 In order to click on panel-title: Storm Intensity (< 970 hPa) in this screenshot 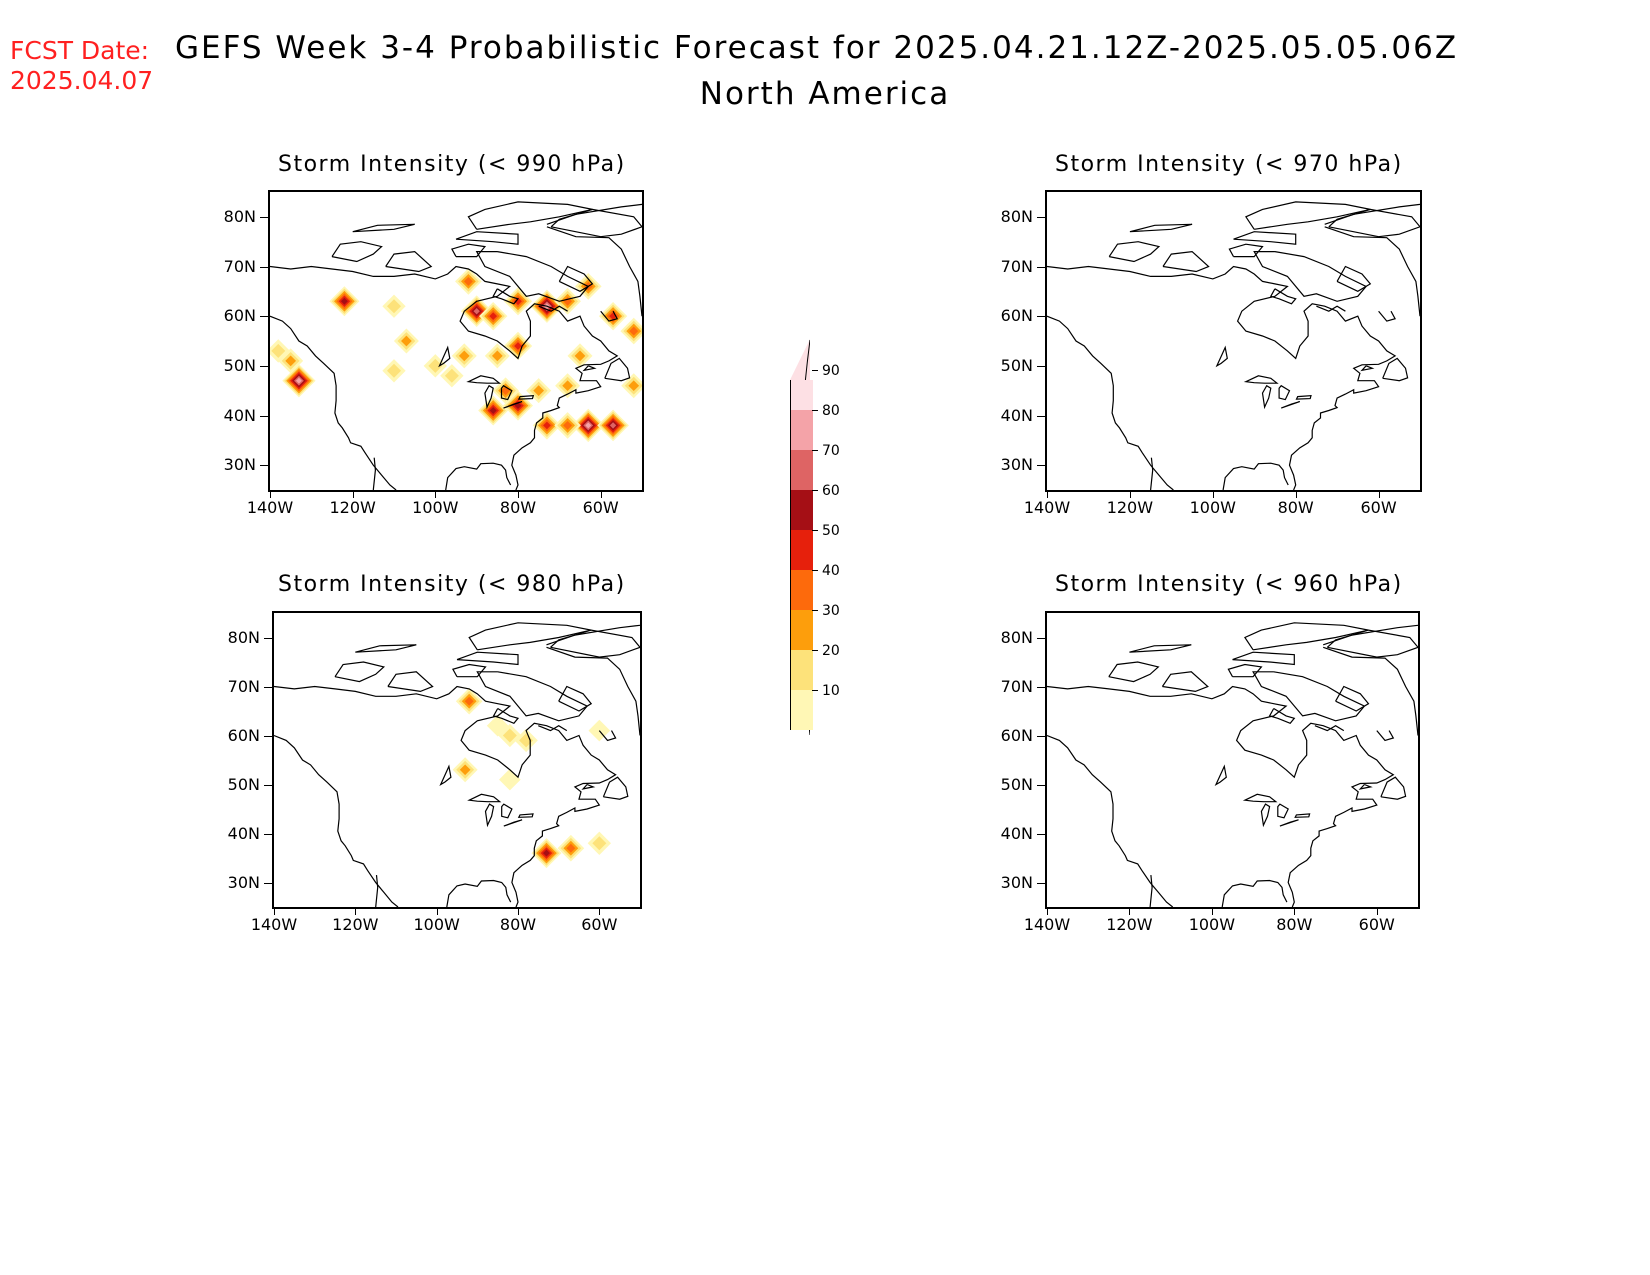, I will do `click(1229, 164)`.